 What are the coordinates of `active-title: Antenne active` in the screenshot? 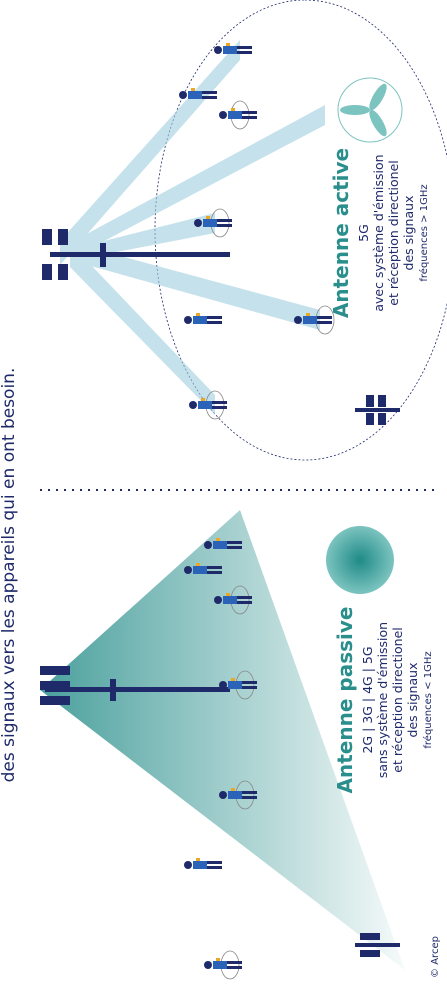 It's located at (341, 233).